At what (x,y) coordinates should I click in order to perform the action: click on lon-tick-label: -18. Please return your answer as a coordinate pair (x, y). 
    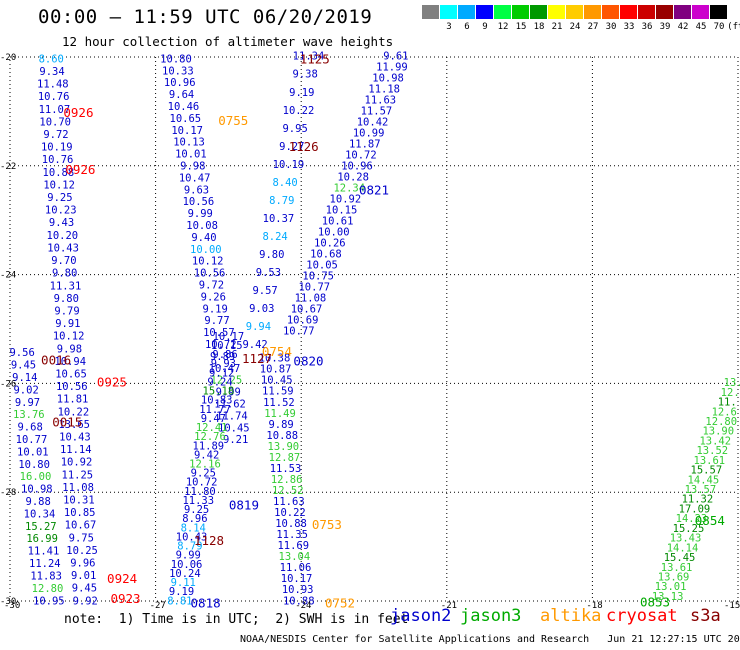
    Looking at the image, I should click on (594, 604).